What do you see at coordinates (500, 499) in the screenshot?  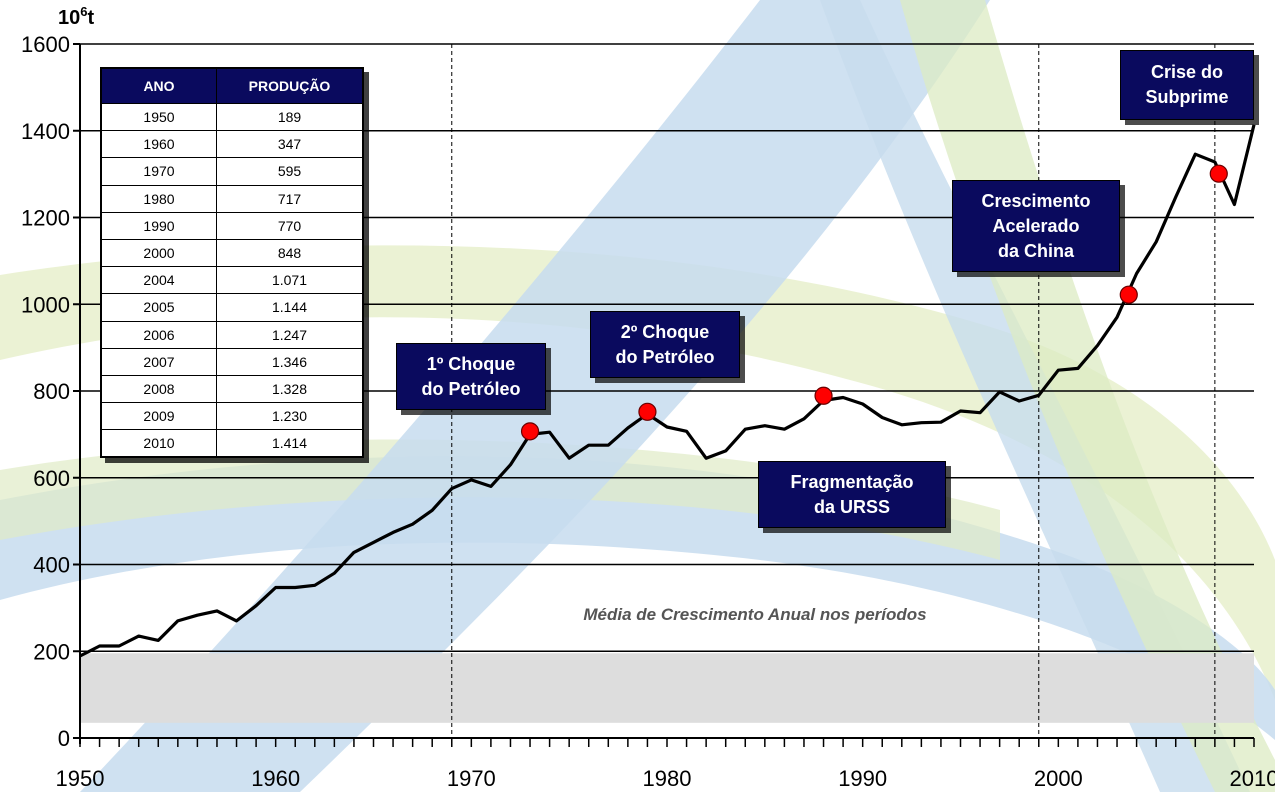 I see `ribbon-green-lower` at bounding box center [500, 499].